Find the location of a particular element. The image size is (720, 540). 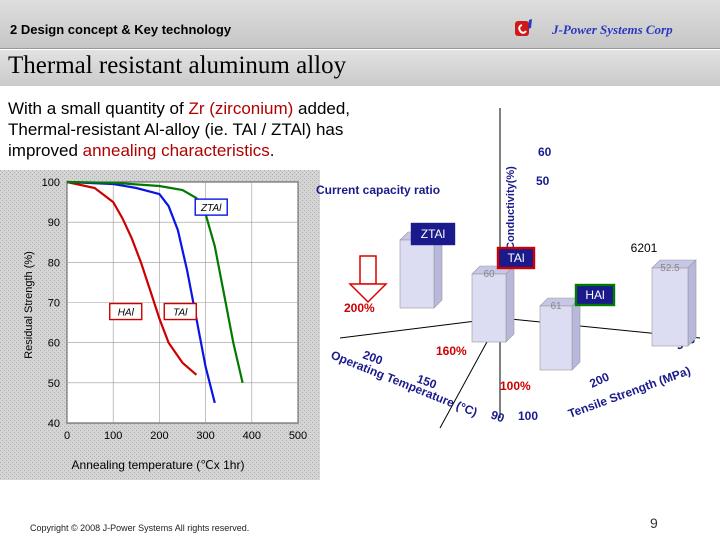

x-tick-label: 300 is located at coordinates (205, 436).